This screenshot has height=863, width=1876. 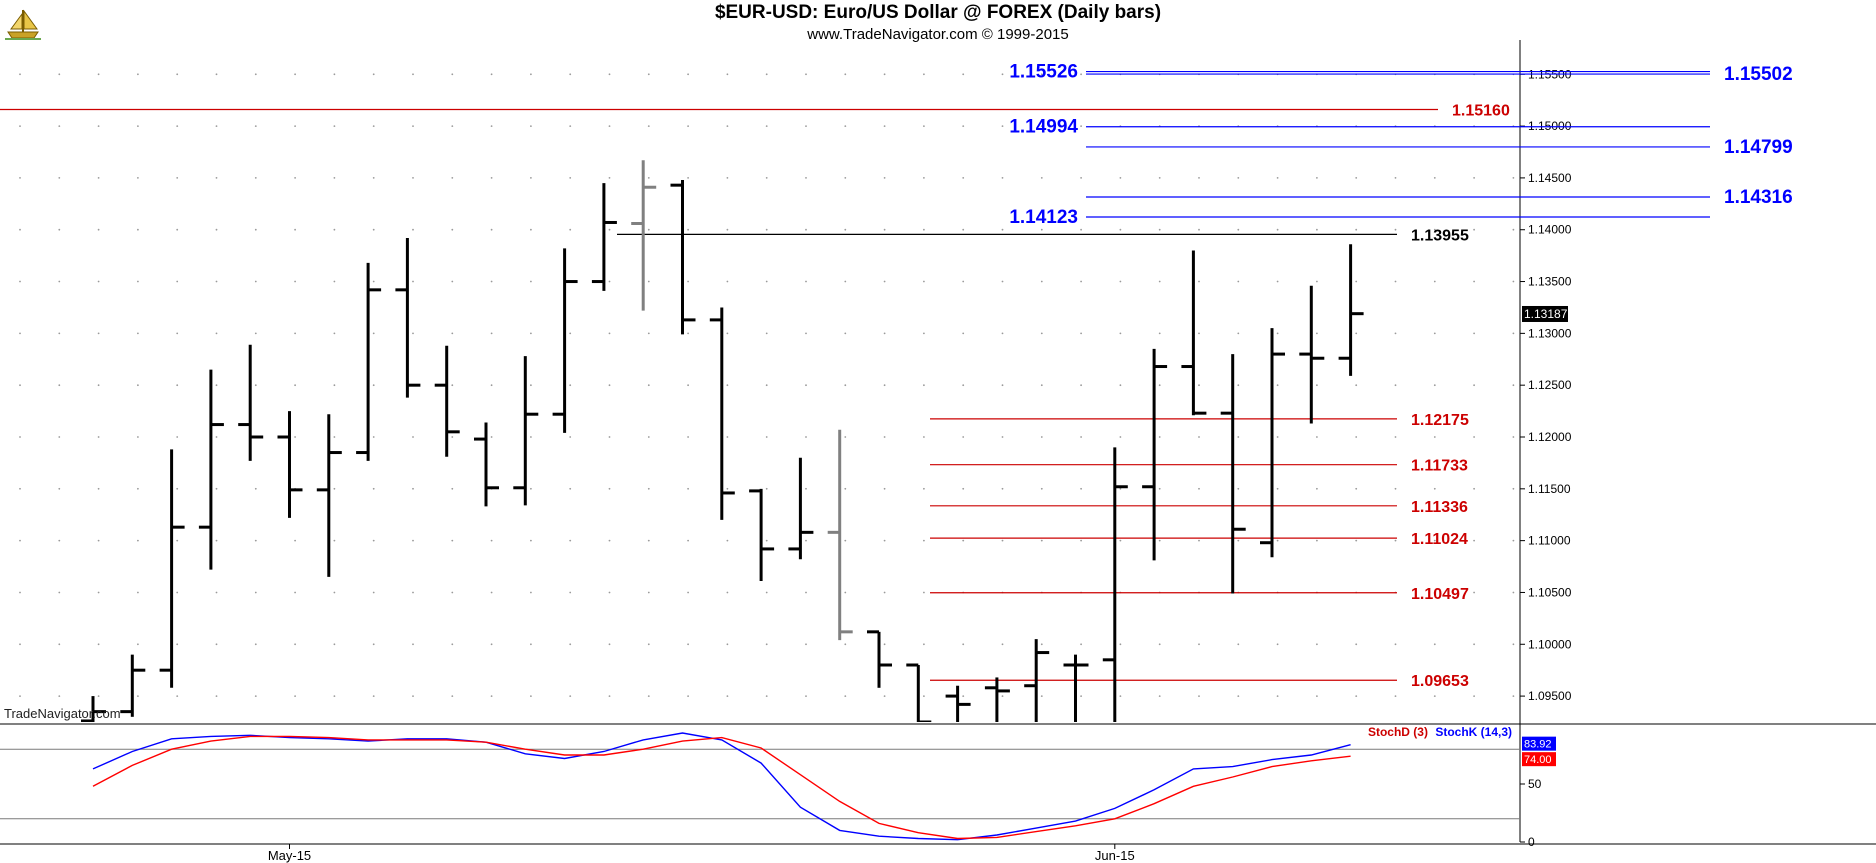 What do you see at coordinates (1550, 592) in the screenshot?
I see `y-tick-label: 1.10500` at bounding box center [1550, 592].